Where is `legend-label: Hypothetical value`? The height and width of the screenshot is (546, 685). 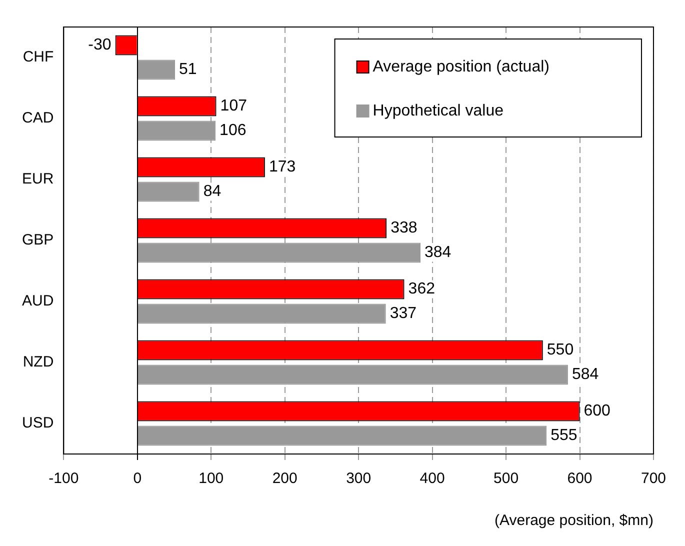
legend-label: Hypothetical value is located at coordinates (438, 111).